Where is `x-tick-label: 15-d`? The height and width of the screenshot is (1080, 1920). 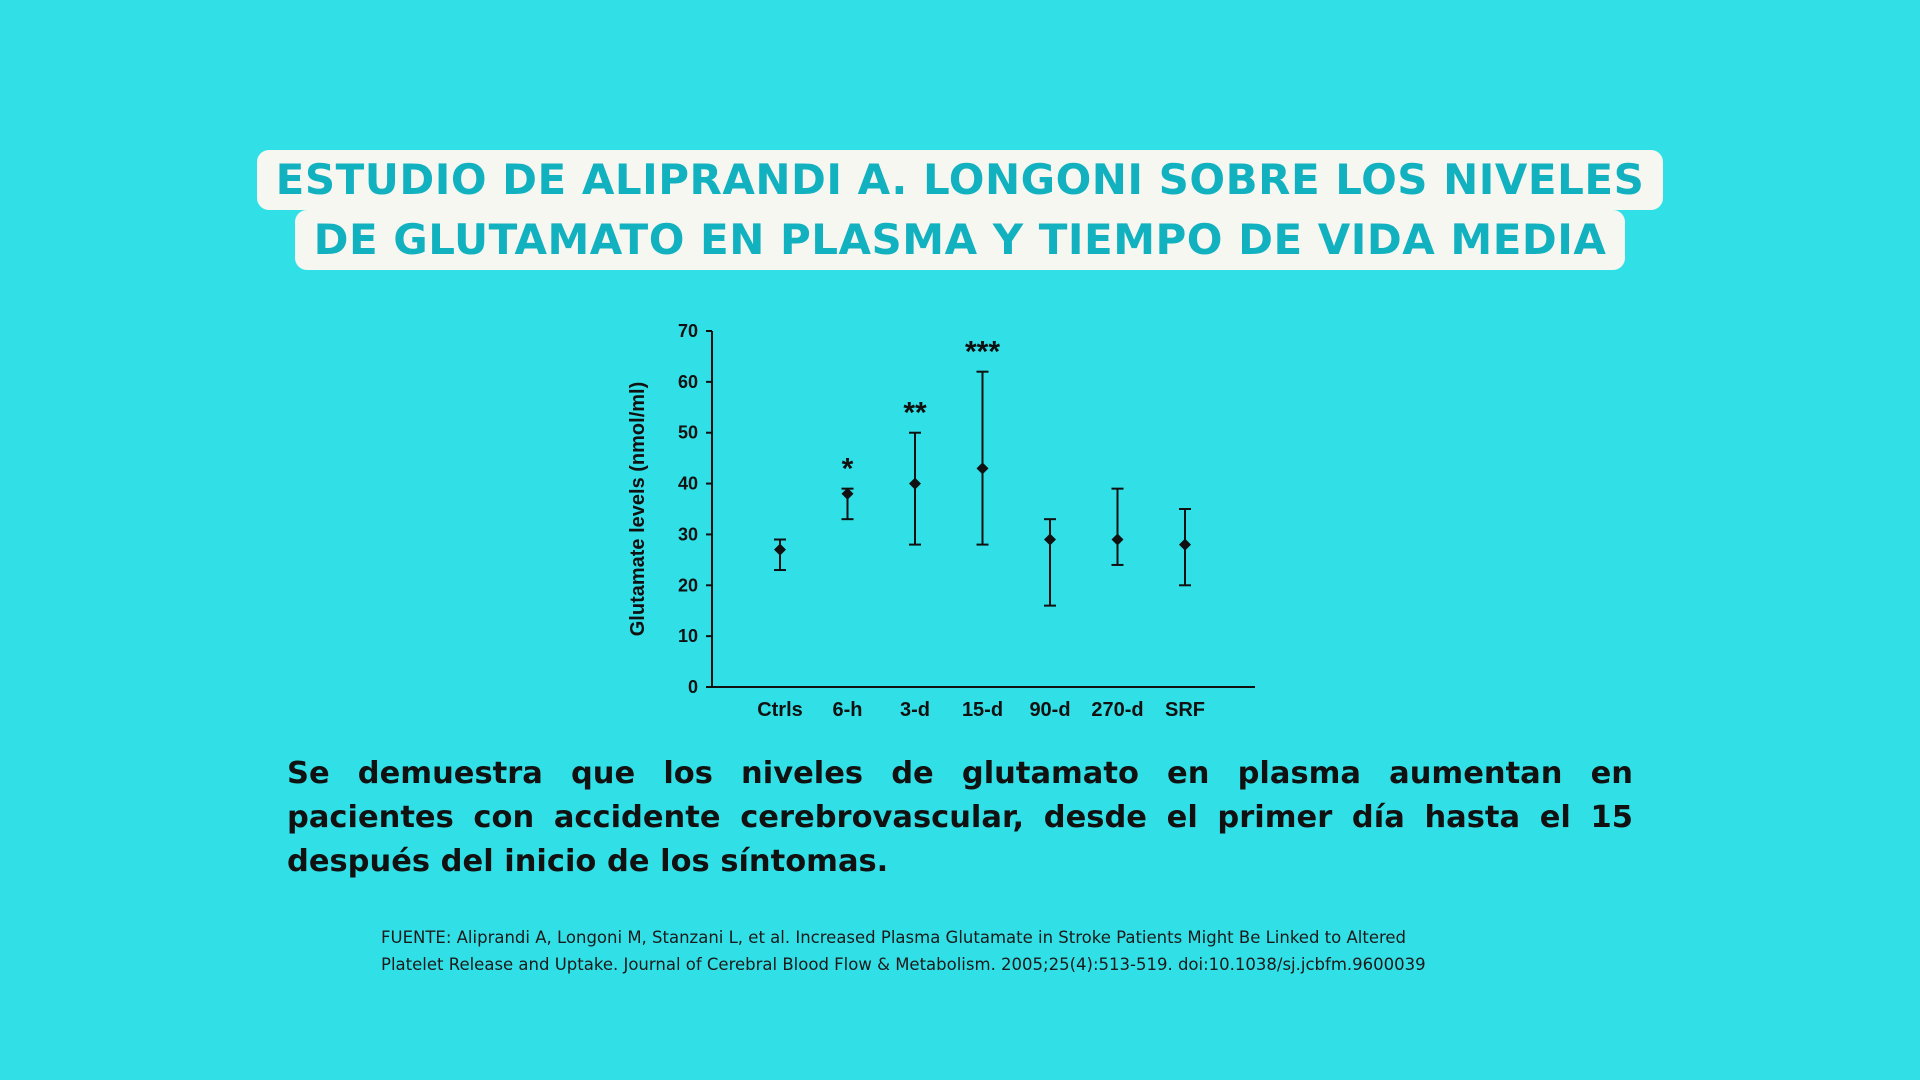 x-tick-label: 15-d is located at coordinates (982, 710).